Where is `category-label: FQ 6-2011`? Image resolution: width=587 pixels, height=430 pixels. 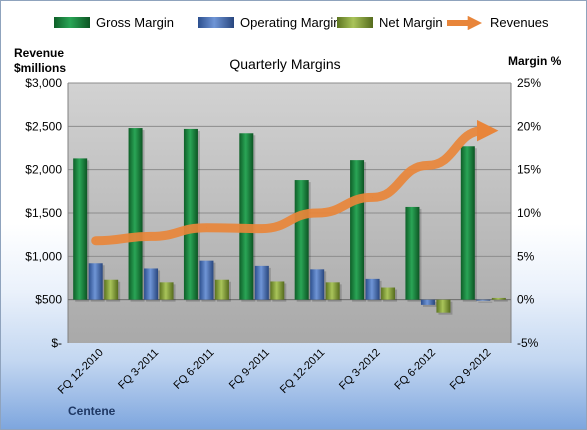 category-label: FQ 6-2011 is located at coordinates (193, 369).